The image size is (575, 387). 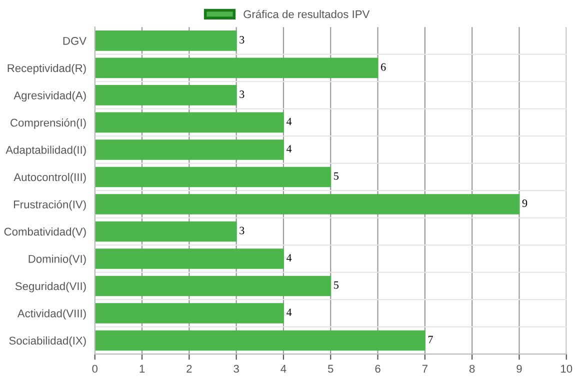 I want to click on y-tick-label: Combatividad(V), so click(x=45, y=232).